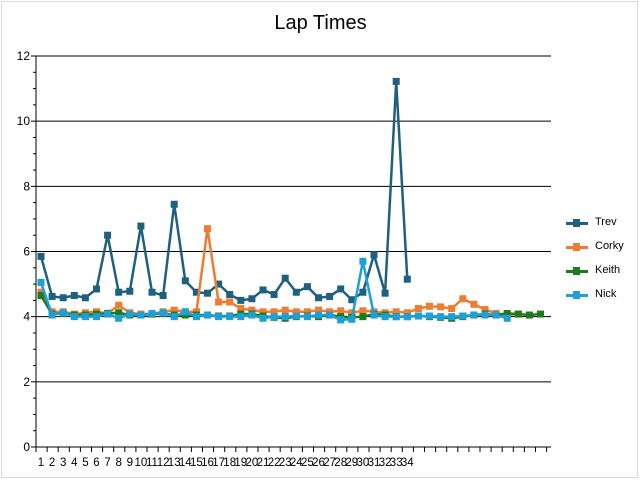  Describe the element at coordinates (26, 186) in the screenshot. I see `y-tick-label: 8` at that location.